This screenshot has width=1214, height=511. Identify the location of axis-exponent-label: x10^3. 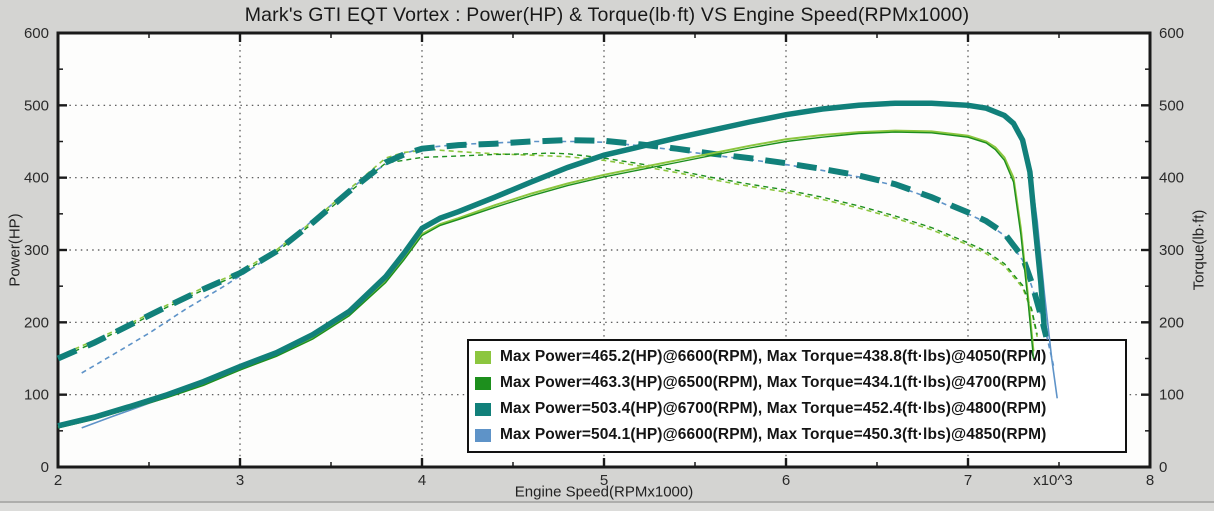
(1053, 480).